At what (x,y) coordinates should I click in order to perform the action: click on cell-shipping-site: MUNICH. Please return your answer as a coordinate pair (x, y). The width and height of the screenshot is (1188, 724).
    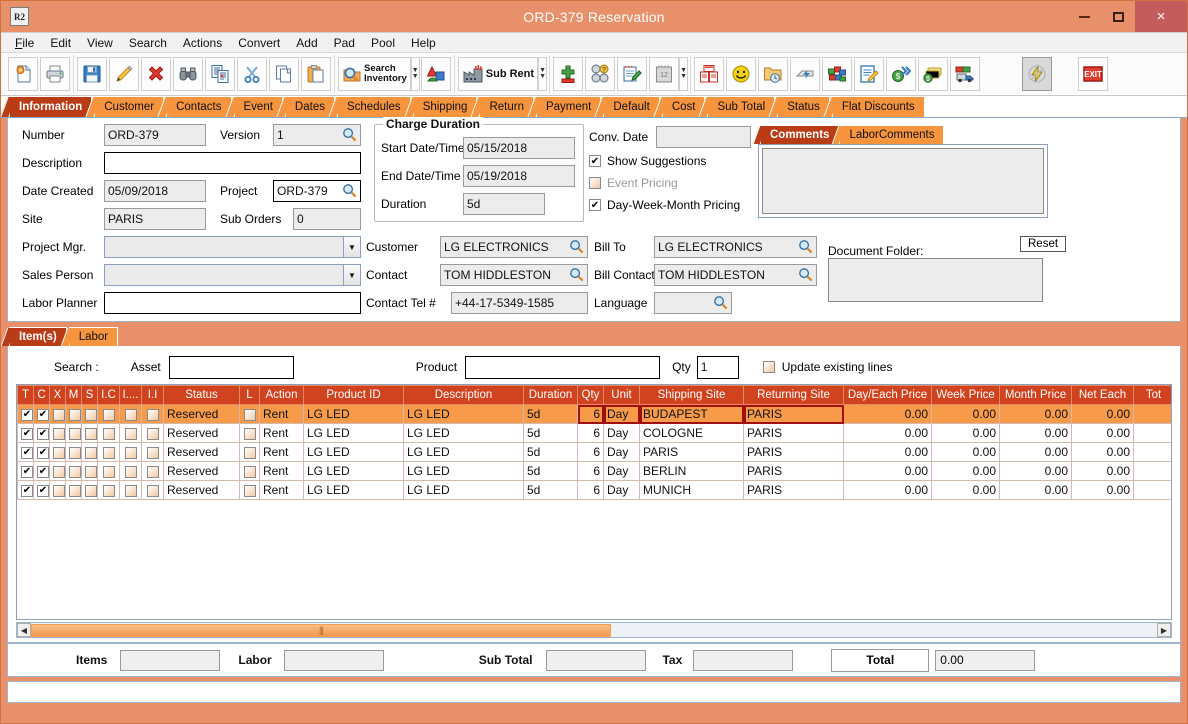
    Looking at the image, I should click on (691, 490).